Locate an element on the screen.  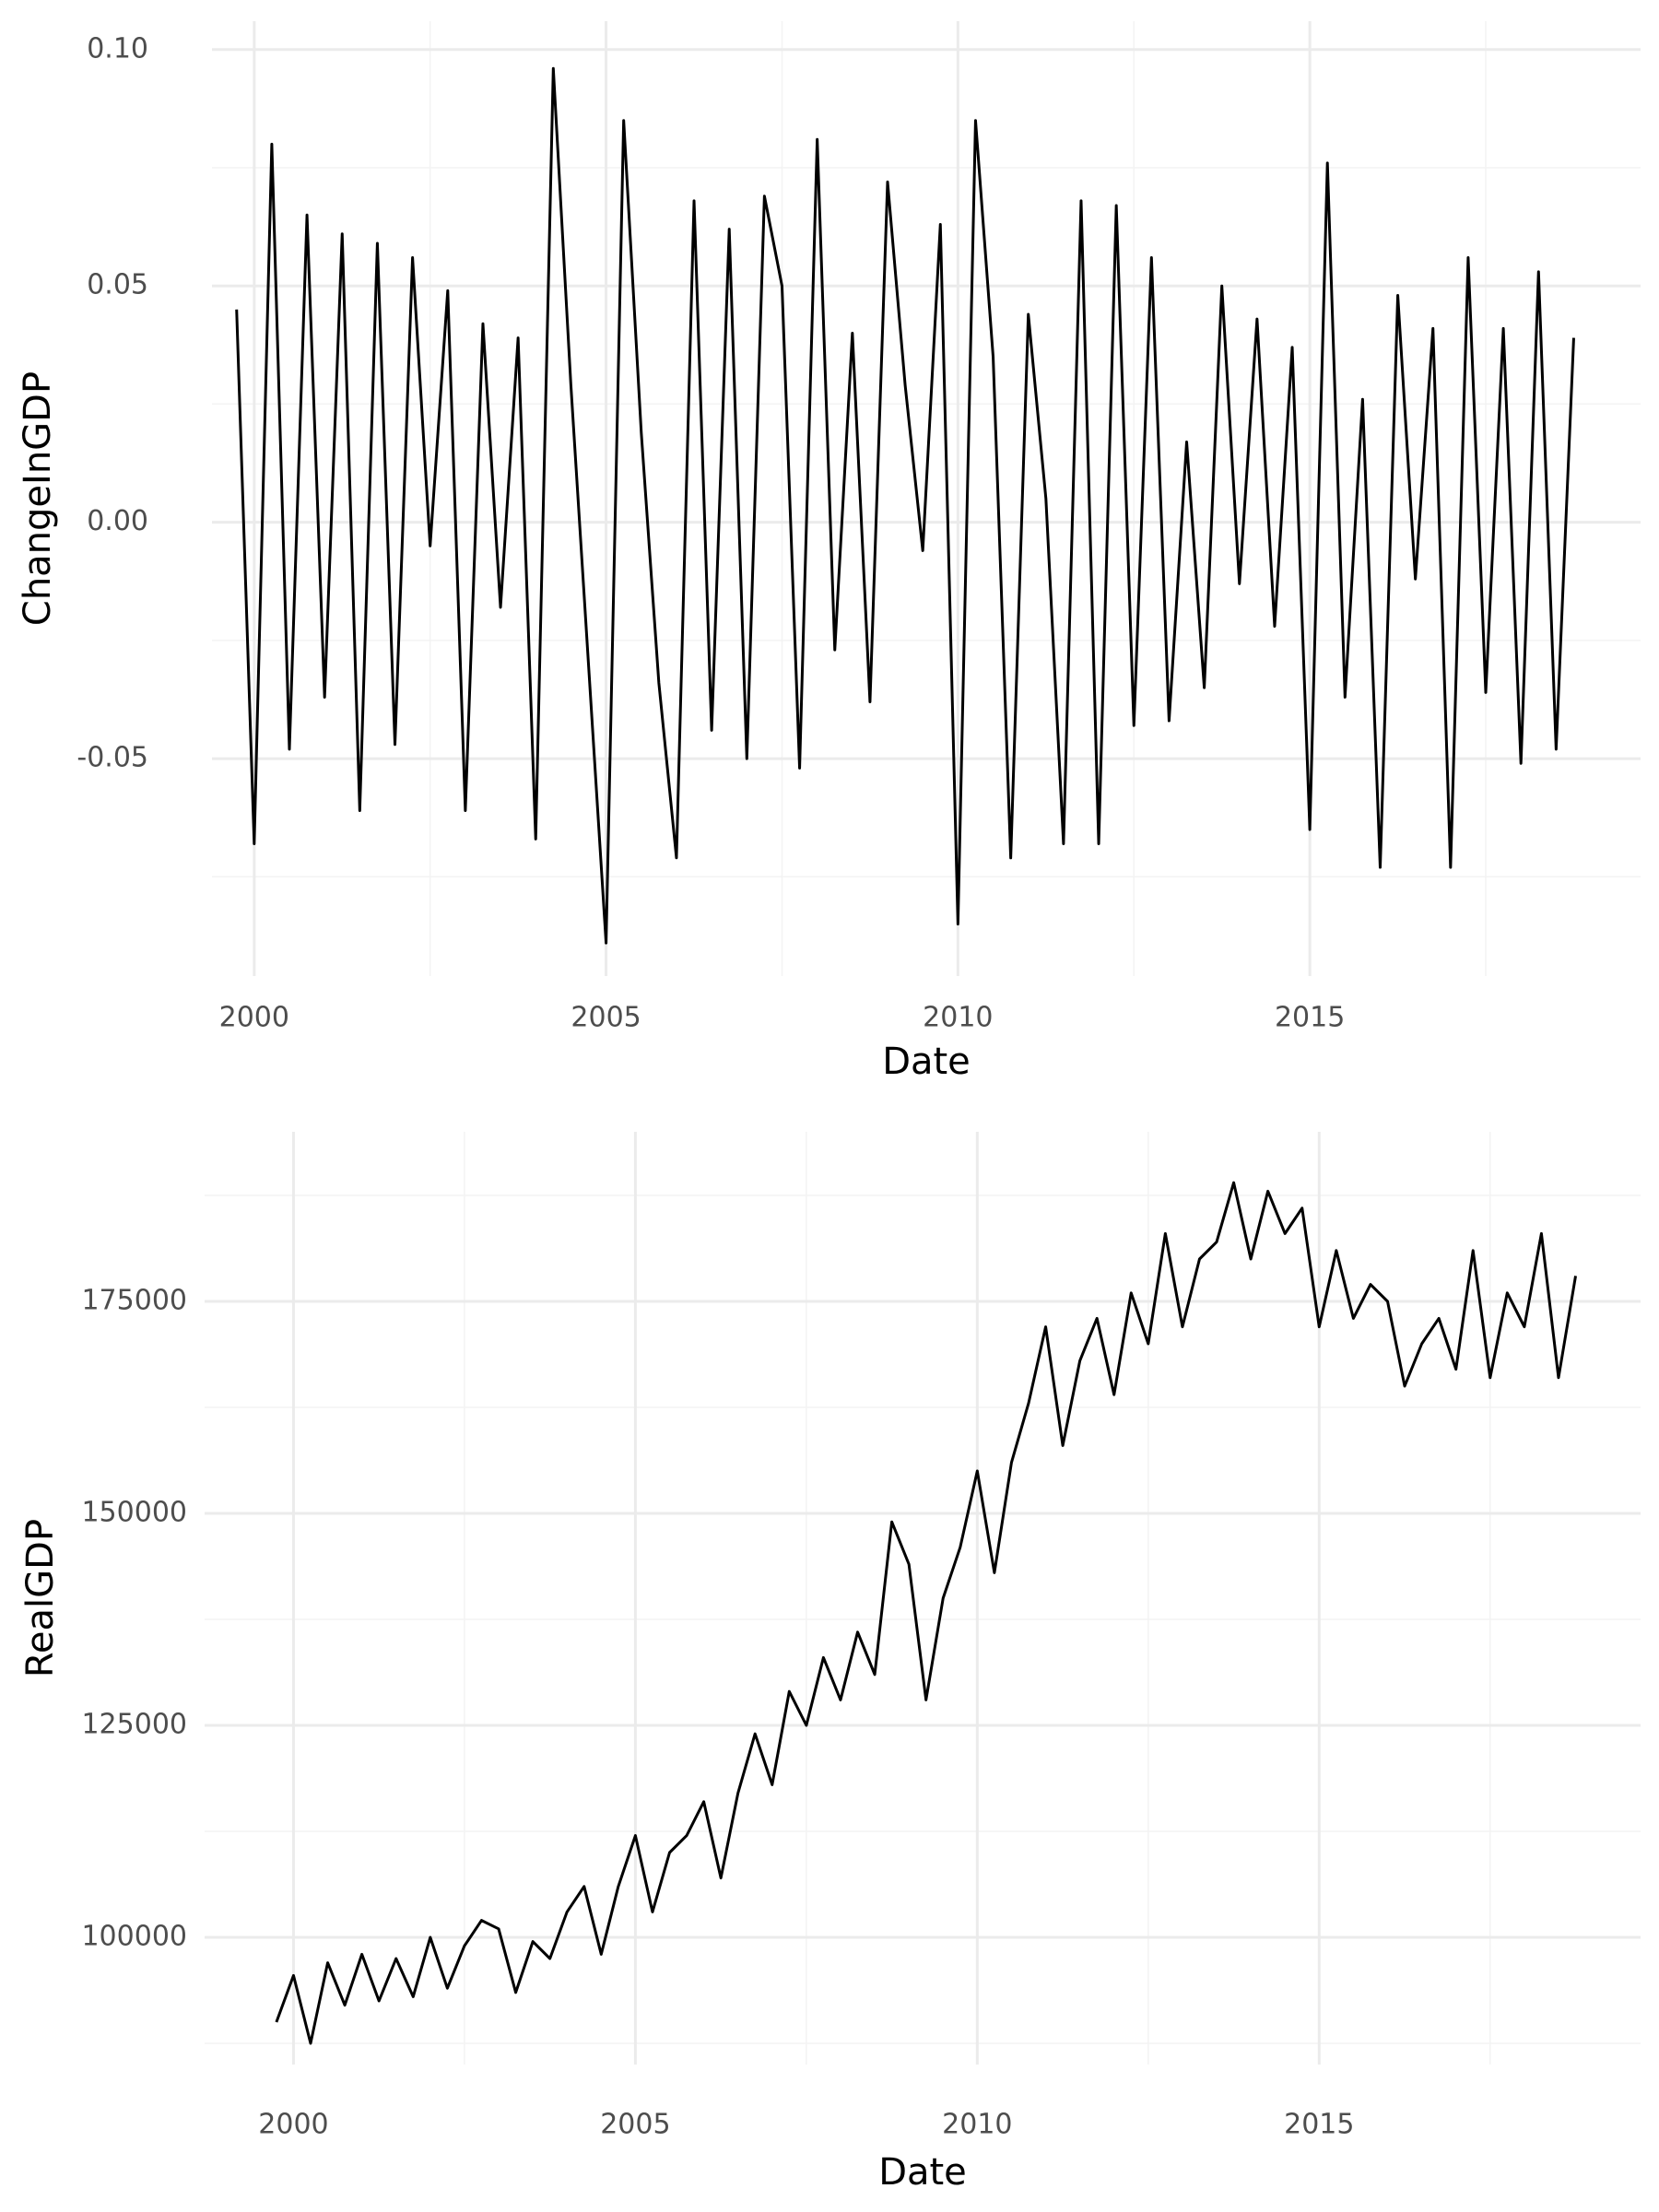
y-tick-label: 0.10 is located at coordinates (117, 48).